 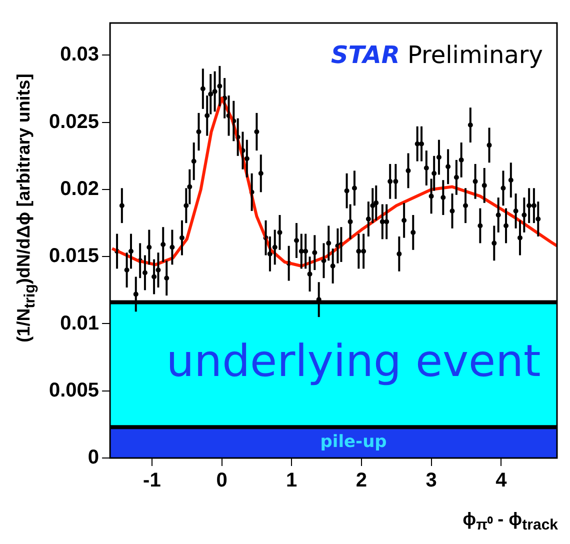 I want to click on band-label: underlying event, so click(x=353, y=362).